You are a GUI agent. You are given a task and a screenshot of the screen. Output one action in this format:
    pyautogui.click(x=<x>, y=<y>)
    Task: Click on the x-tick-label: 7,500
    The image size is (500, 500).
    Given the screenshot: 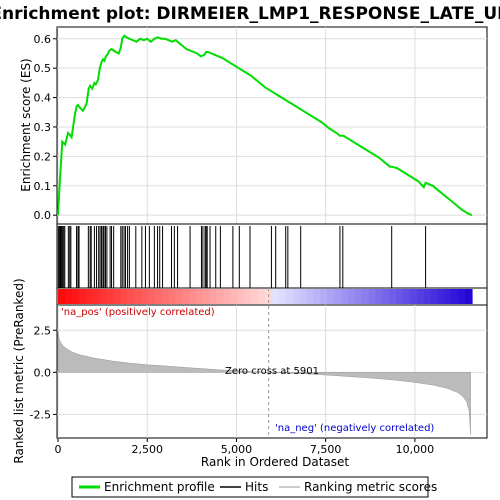 What is the action you would take?
    pyautogui.click(x=326, y=449)
    